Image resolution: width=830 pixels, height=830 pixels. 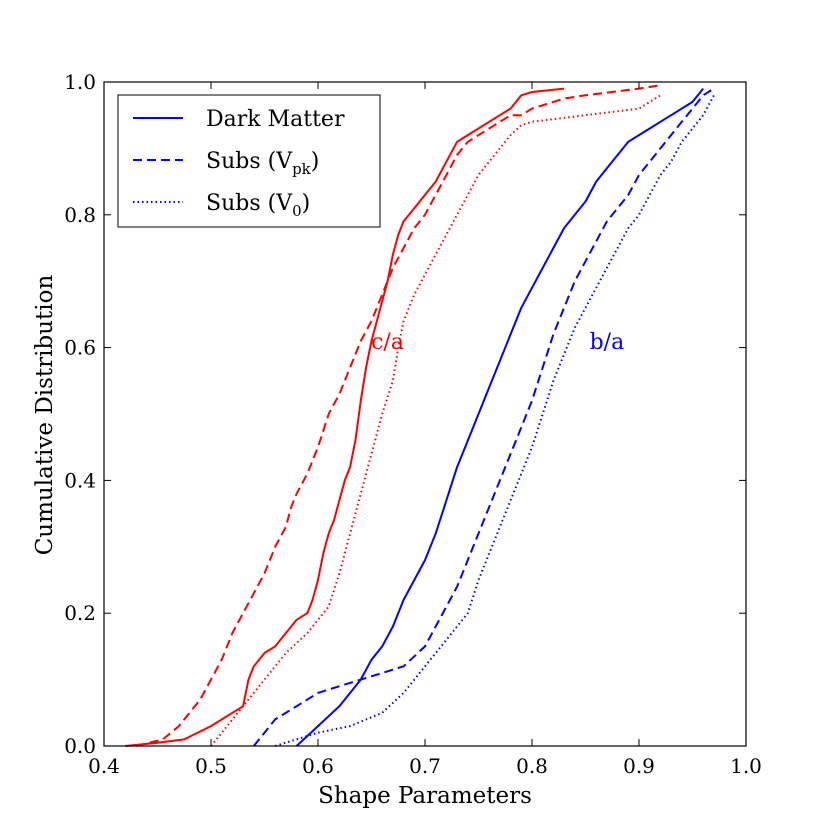 I want to click on y-tick-label: 1.0, so click(x=80, y=82).